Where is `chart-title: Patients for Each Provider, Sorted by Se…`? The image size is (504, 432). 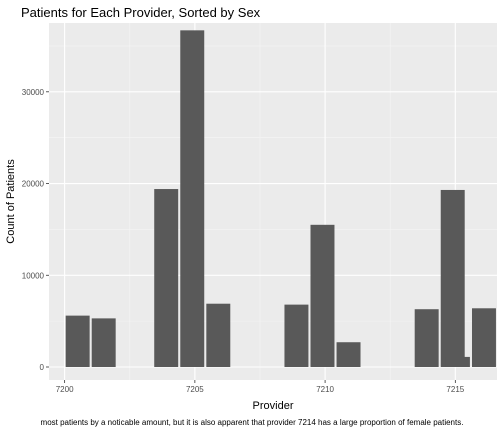
chart-title: Patients for Each Provider, Sorted by Se… is located at coordinates (141, 12).